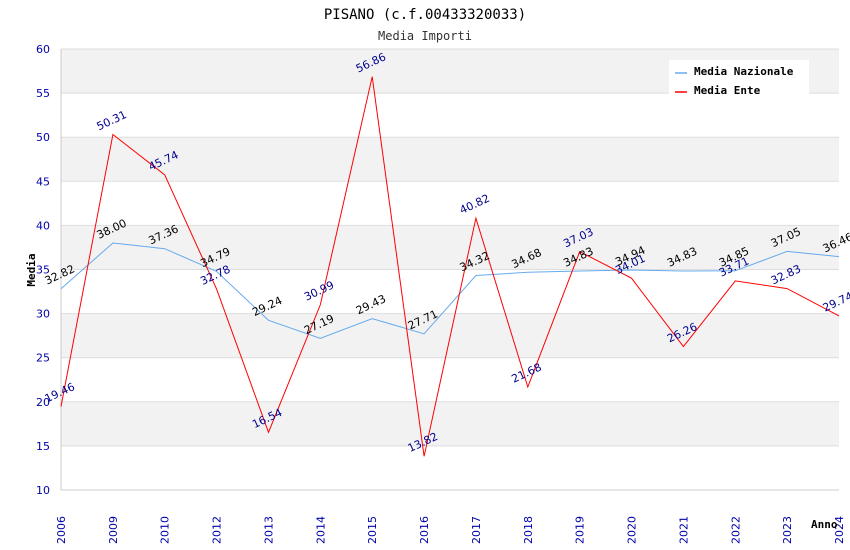 The height and width of the screenshot is (550, 850). I want to click on y-axis-ticks: 10 15 20 25 30 35 40 45 50 55 60, so click(43, 270).